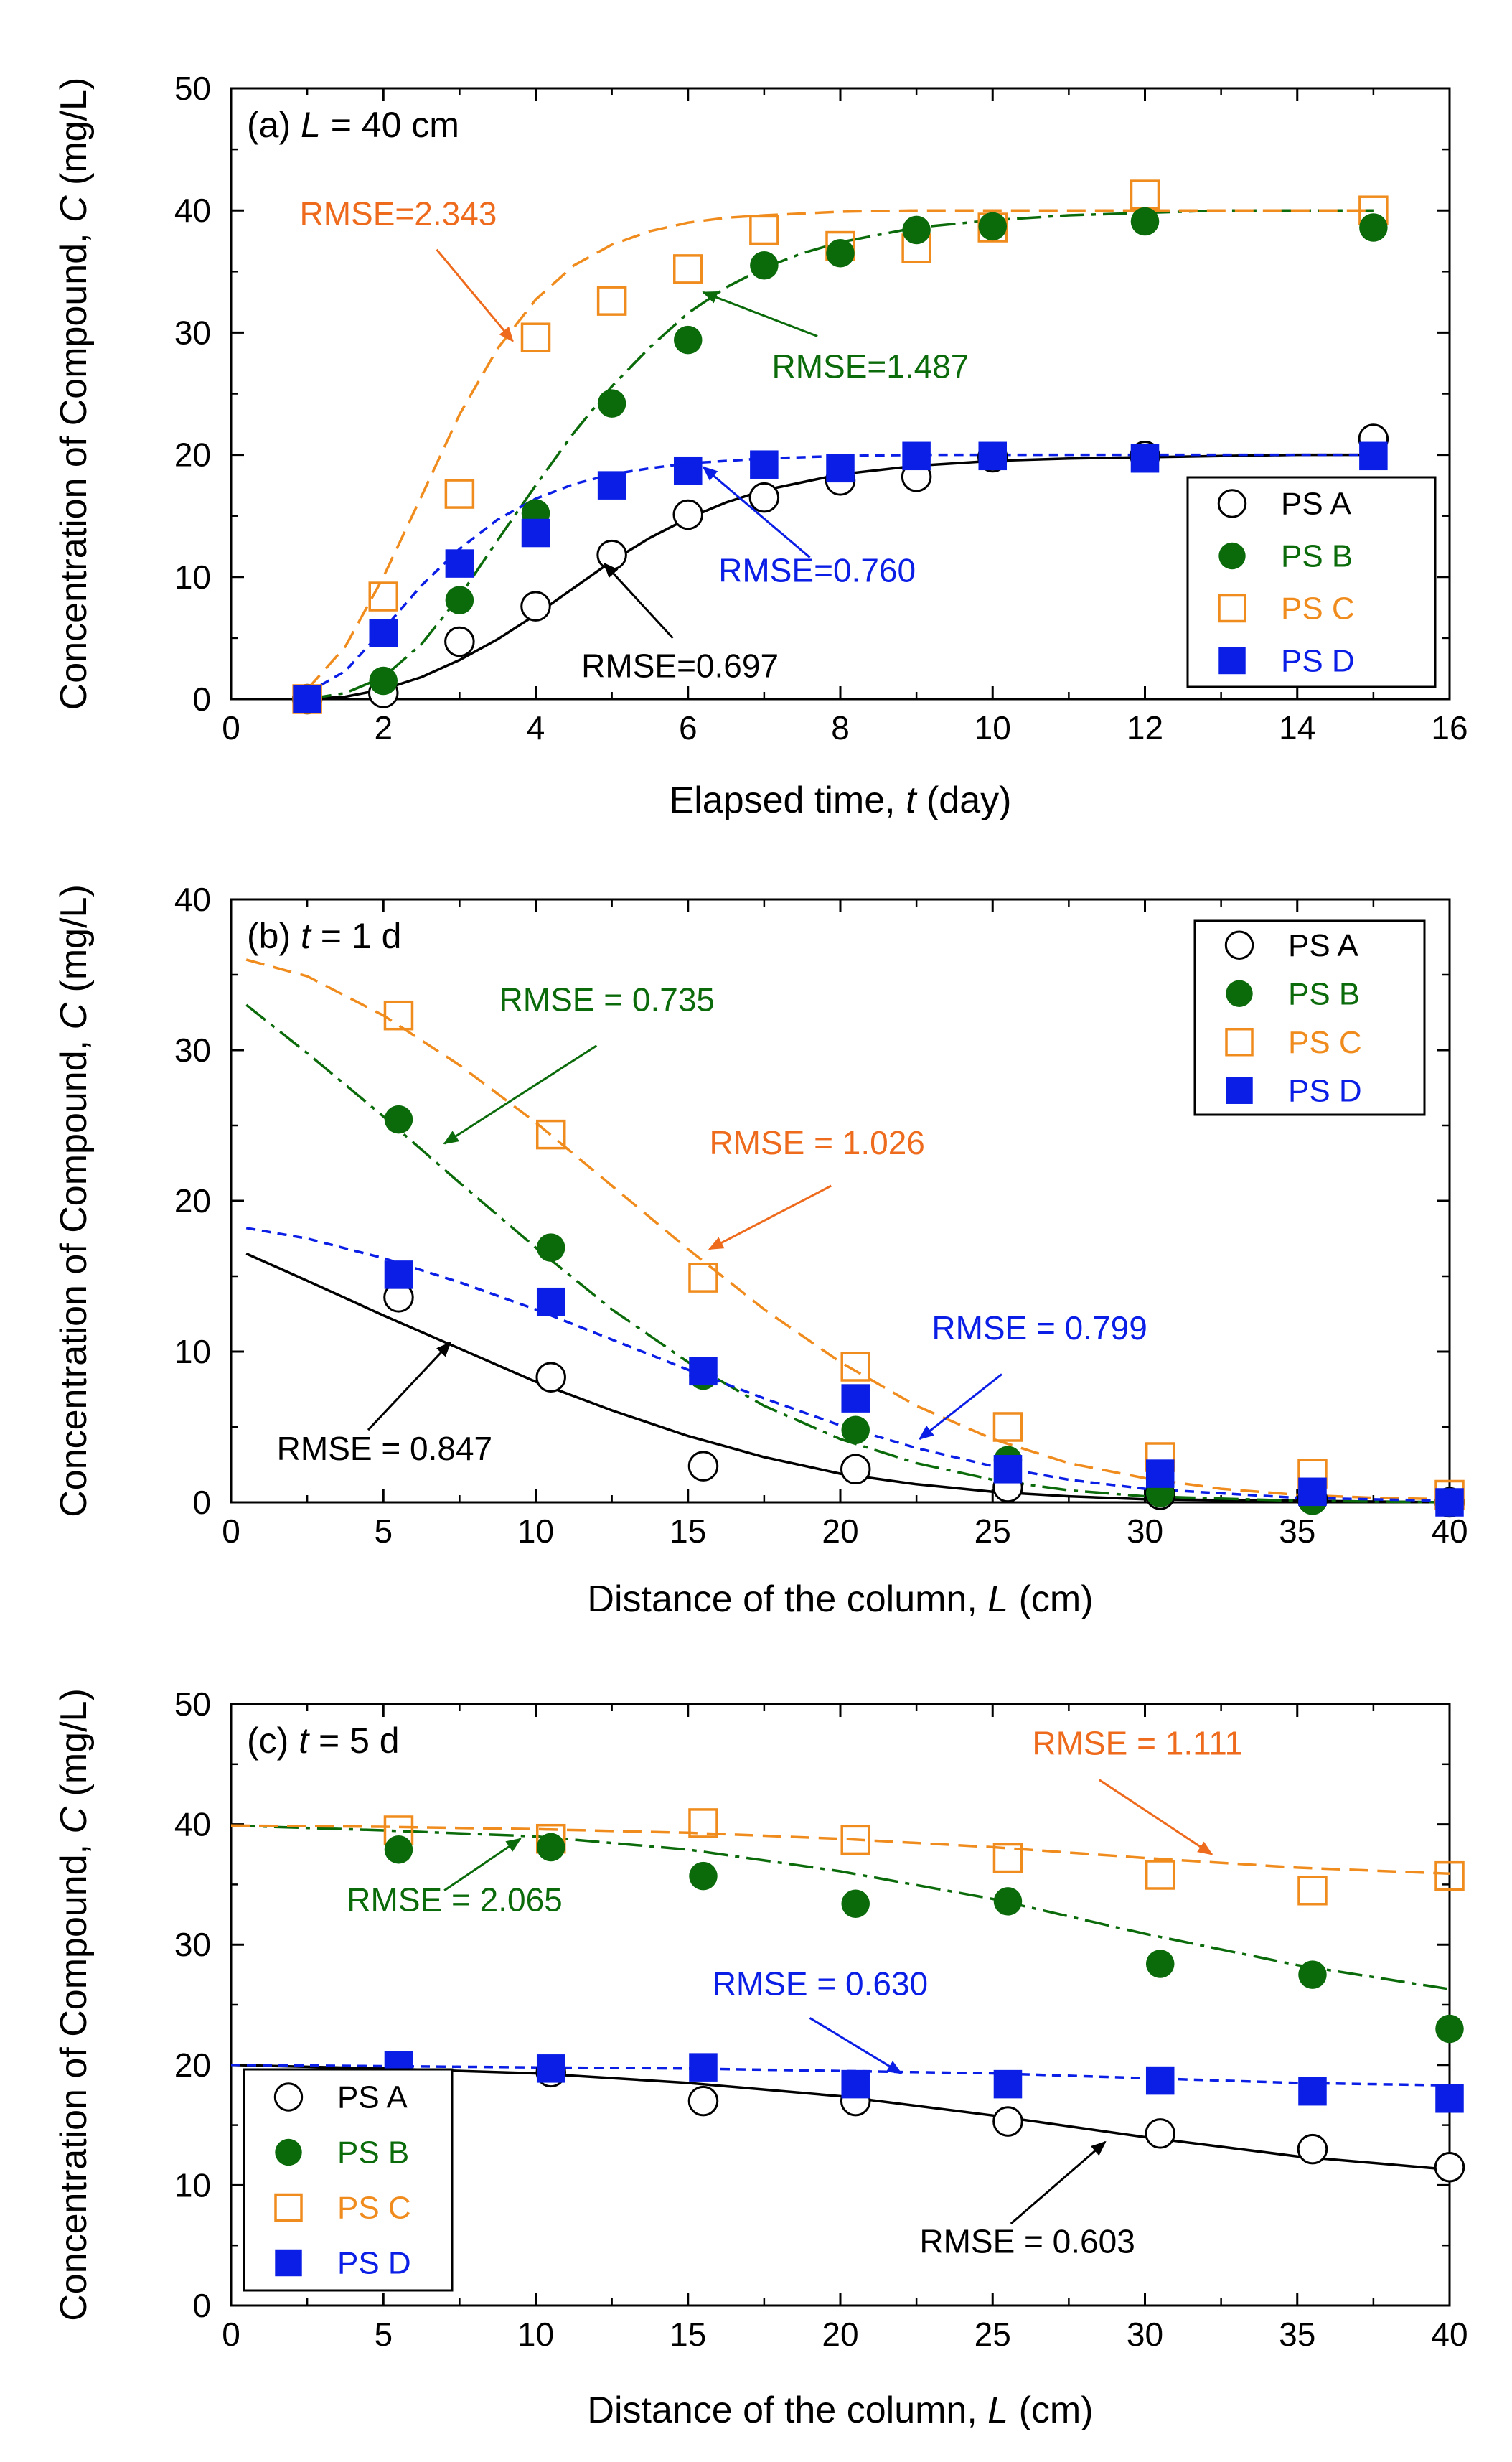 The width and height of the screenshot is (1512, 2462). Describe the element at coordinates (1039, 1328) in the screenshot. I see `rmse-label-d: RMSE = 0.799` at that location.